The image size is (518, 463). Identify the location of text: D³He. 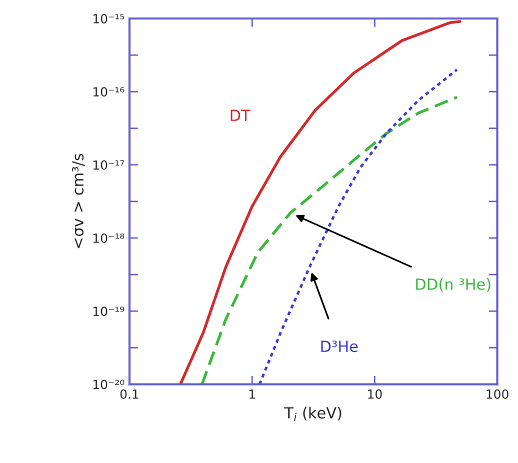
(339, 346).